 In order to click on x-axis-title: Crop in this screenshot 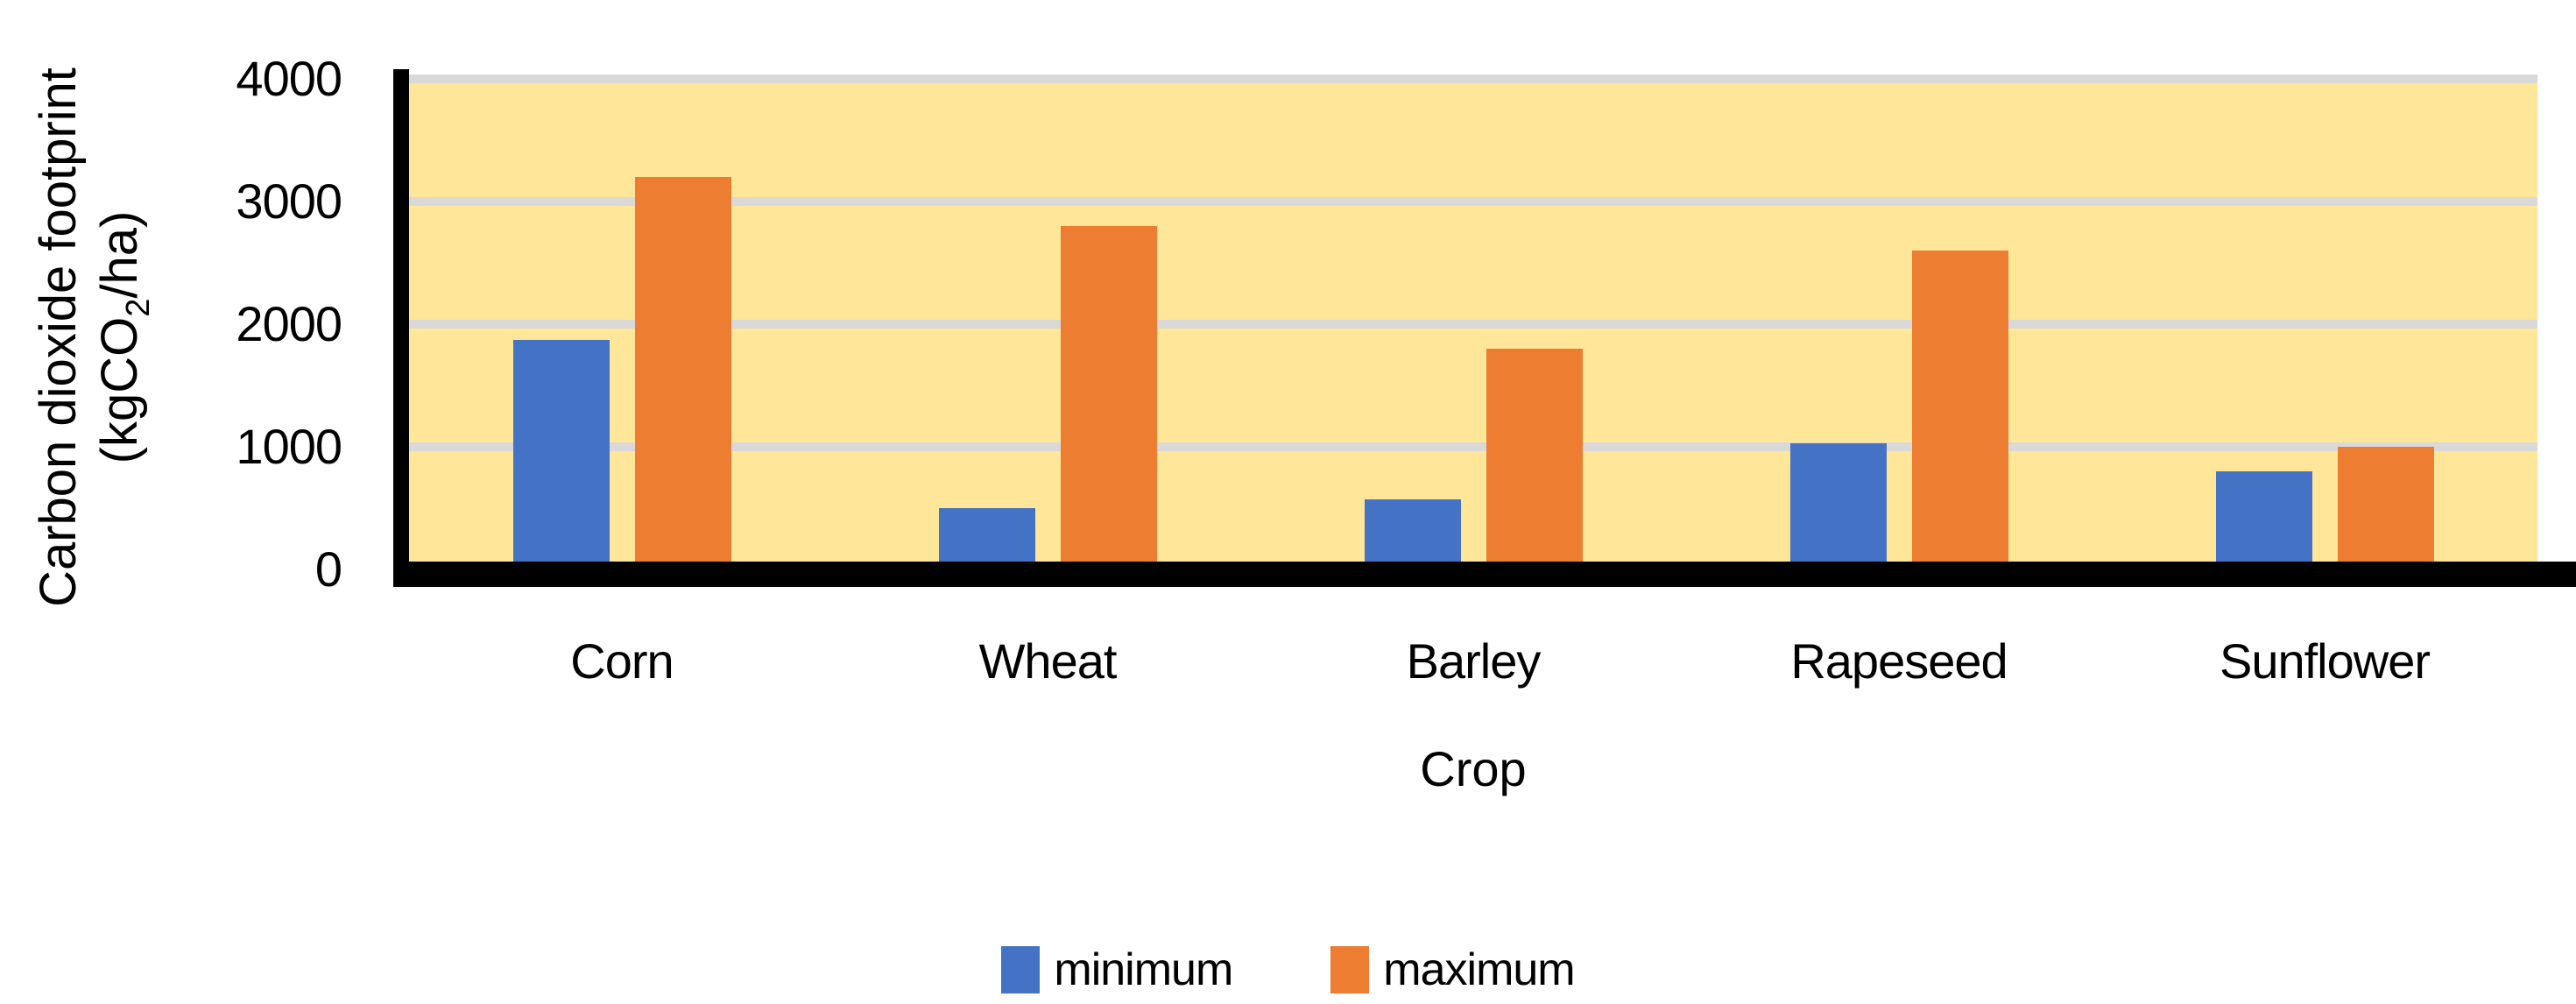, I will do `click(1473, 768)`.